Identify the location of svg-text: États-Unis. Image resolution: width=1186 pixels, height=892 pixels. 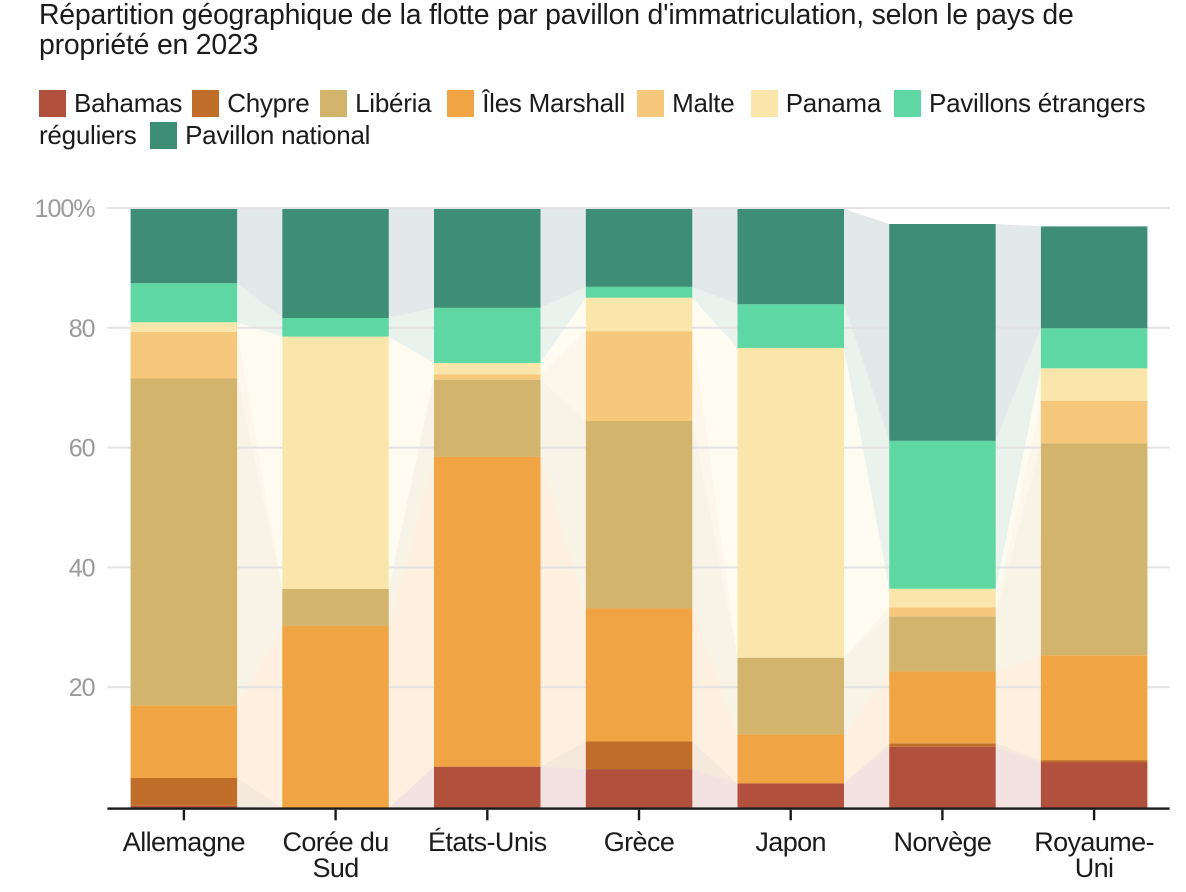
(487, 842).